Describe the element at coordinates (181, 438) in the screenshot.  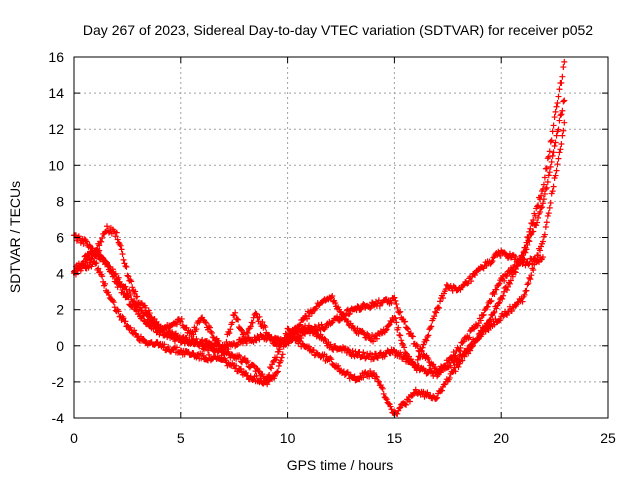
I see `x-tick-label: 5` at that location.